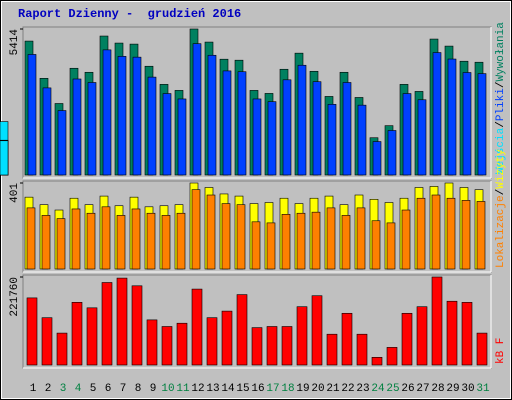  Describe the element at coordinates (392, 389) in the screenshot. I see `x-tick-label: 25` at that location.